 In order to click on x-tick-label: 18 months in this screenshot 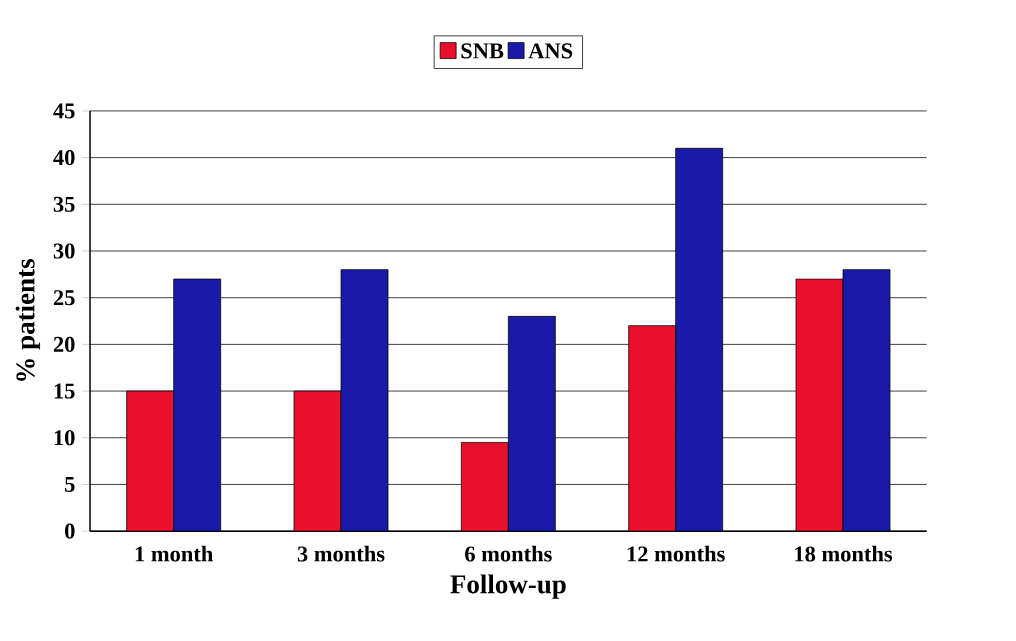, I will do `click(844, 553)`.